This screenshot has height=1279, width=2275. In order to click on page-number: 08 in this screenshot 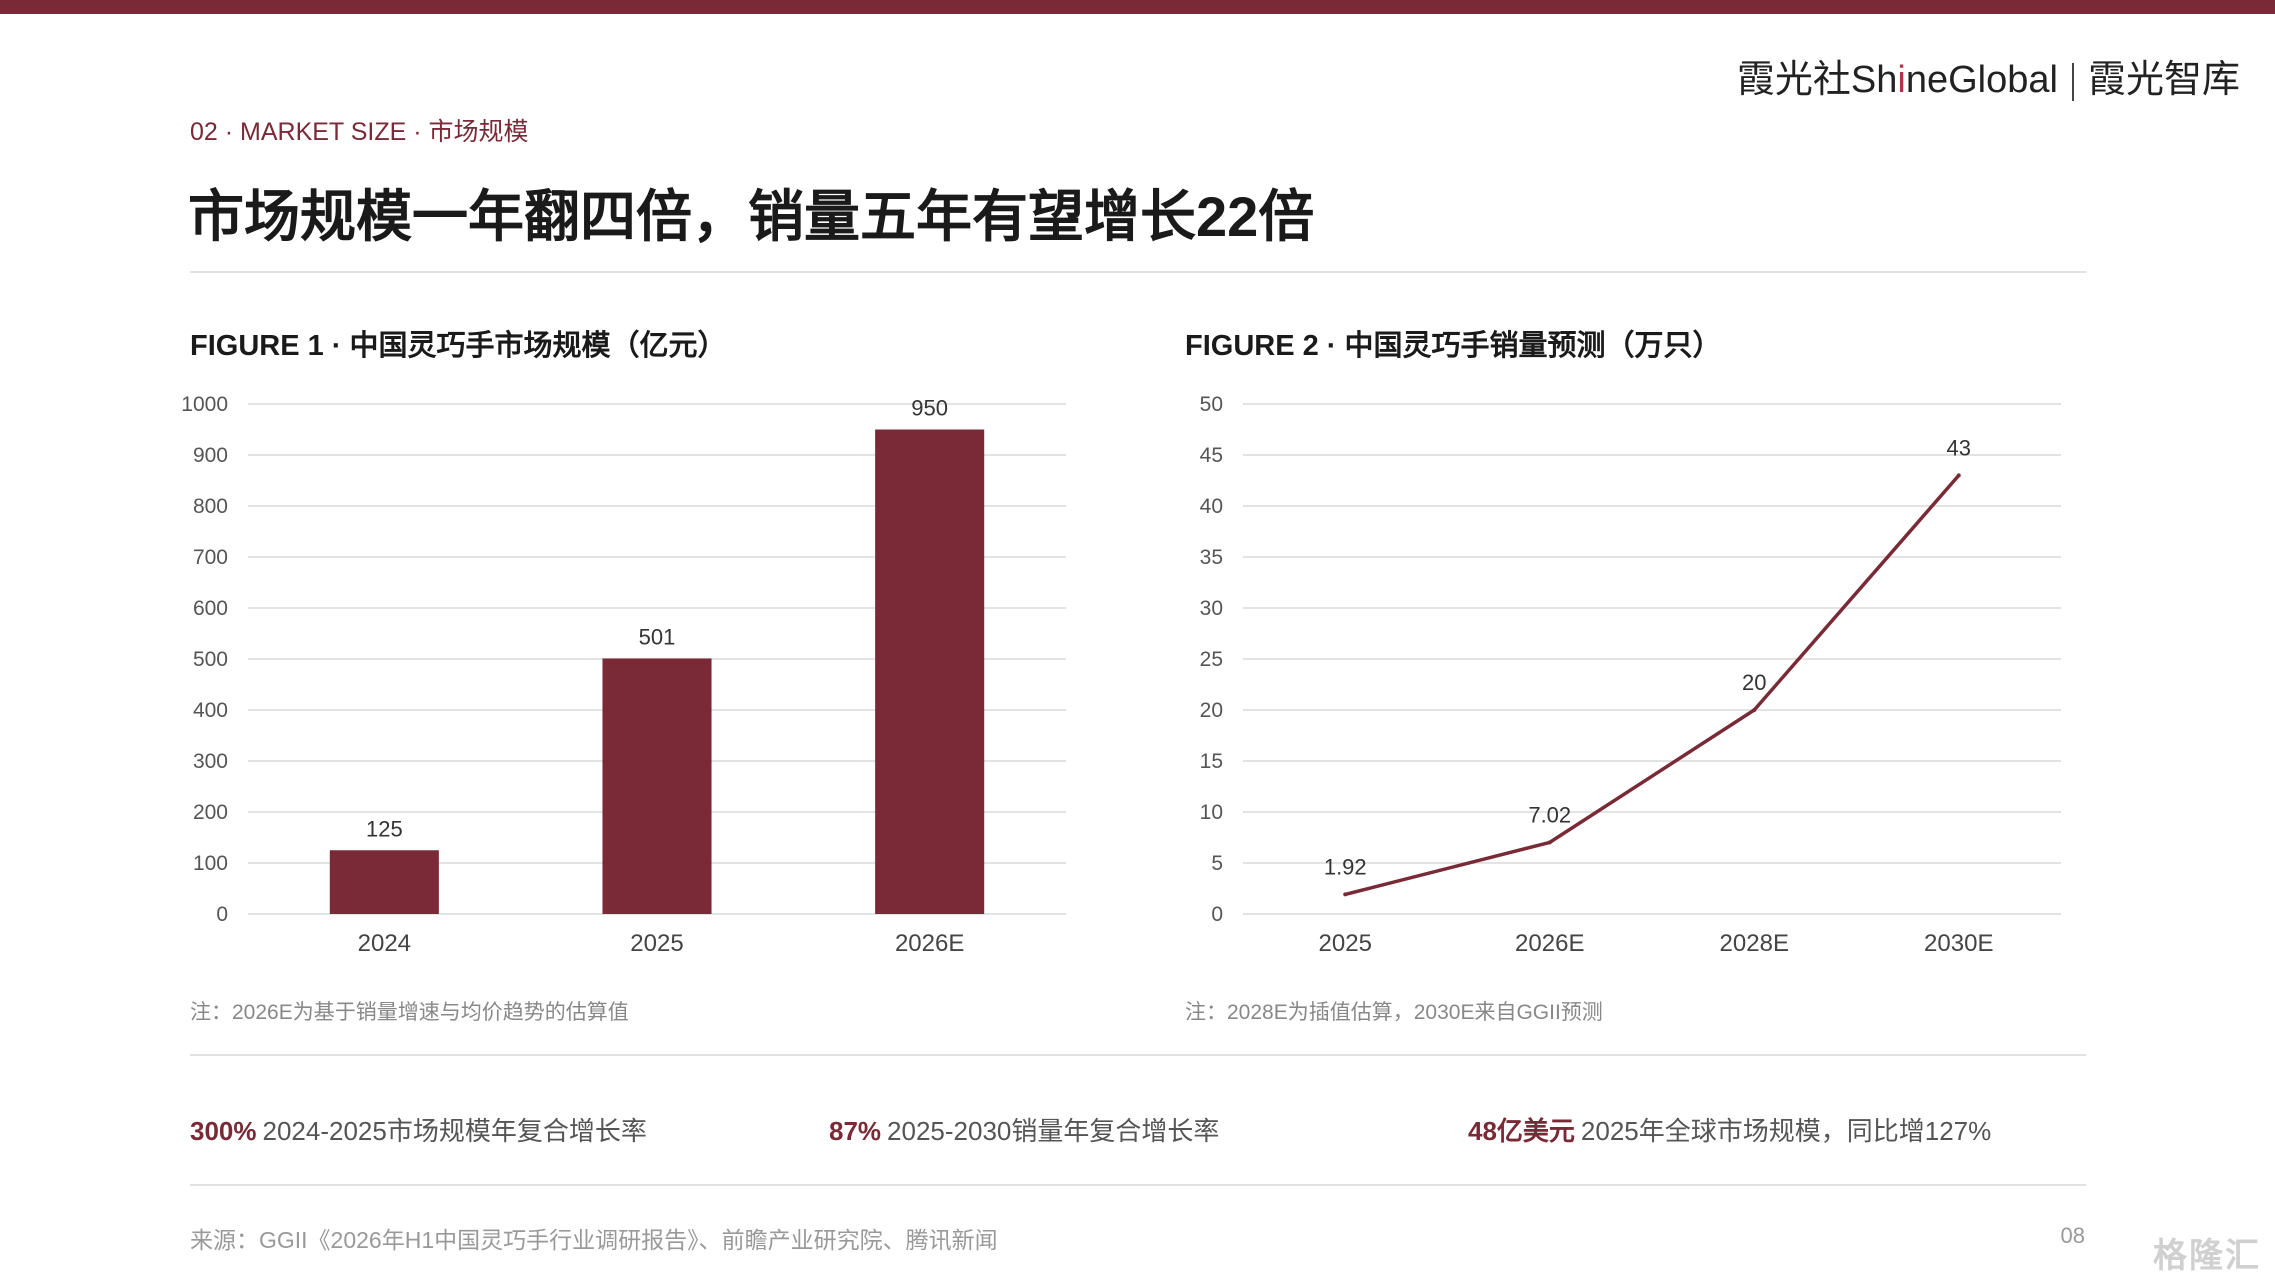, I will do `click(2072, 1235)`.